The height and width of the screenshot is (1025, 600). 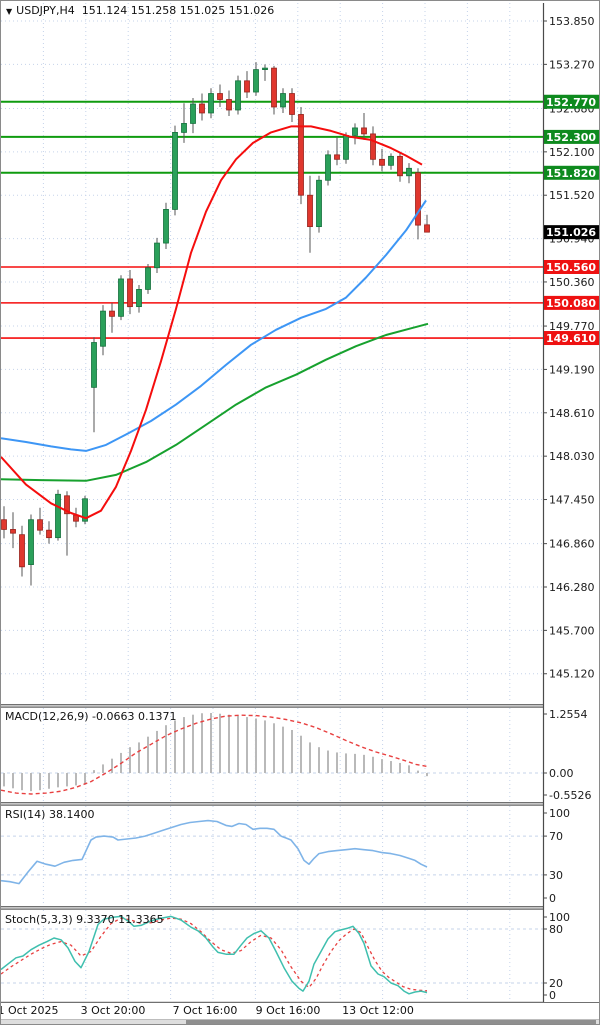 I want to click on axis-tick-label: 149.770, so click(x=572, y=326).